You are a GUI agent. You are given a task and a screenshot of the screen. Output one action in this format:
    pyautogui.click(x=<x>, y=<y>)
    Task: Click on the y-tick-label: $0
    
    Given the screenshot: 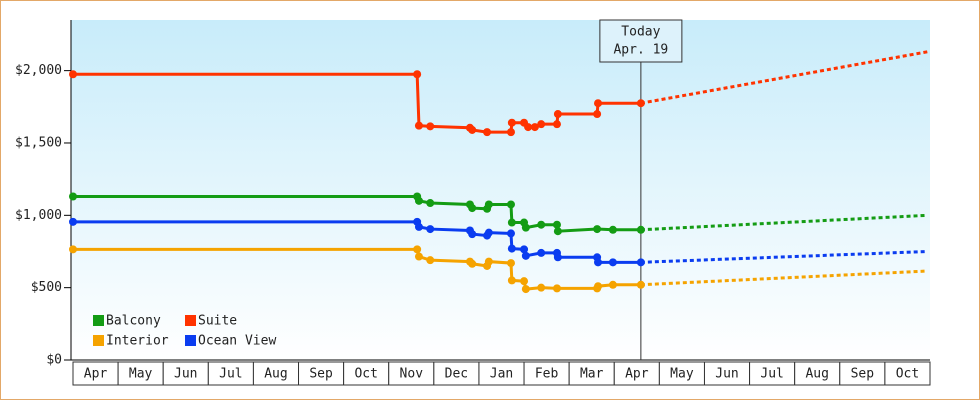 What is the action you would take?
    pyautogui.click(x=54, y=360)
    